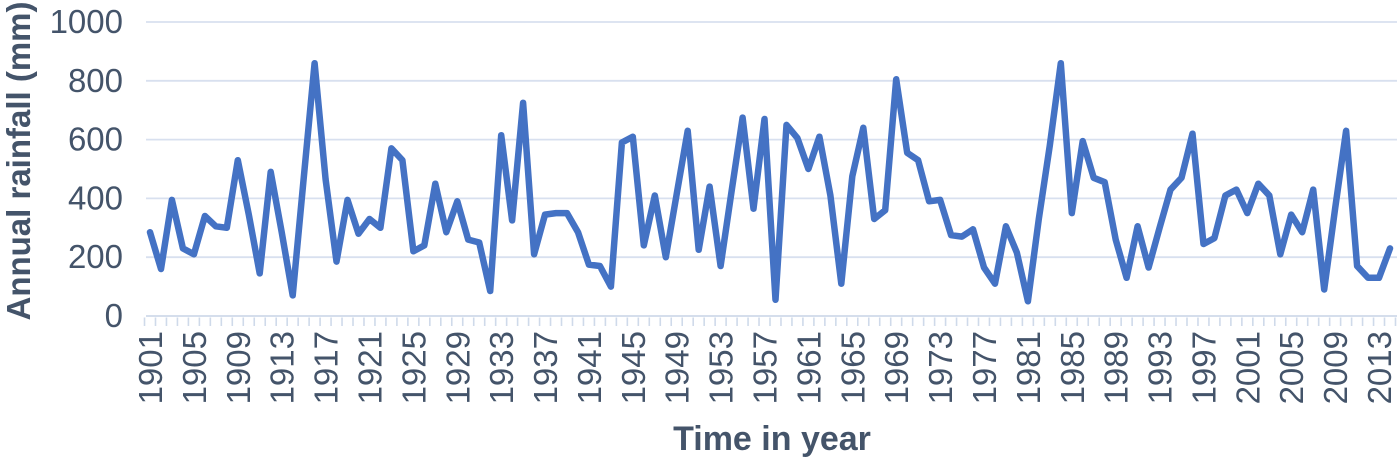 This screenshot has width=1400, height=461. Describe the element at coordinates (86, 21) in the screenshot. I see `y-tick-label-1000: 1000` at that location.